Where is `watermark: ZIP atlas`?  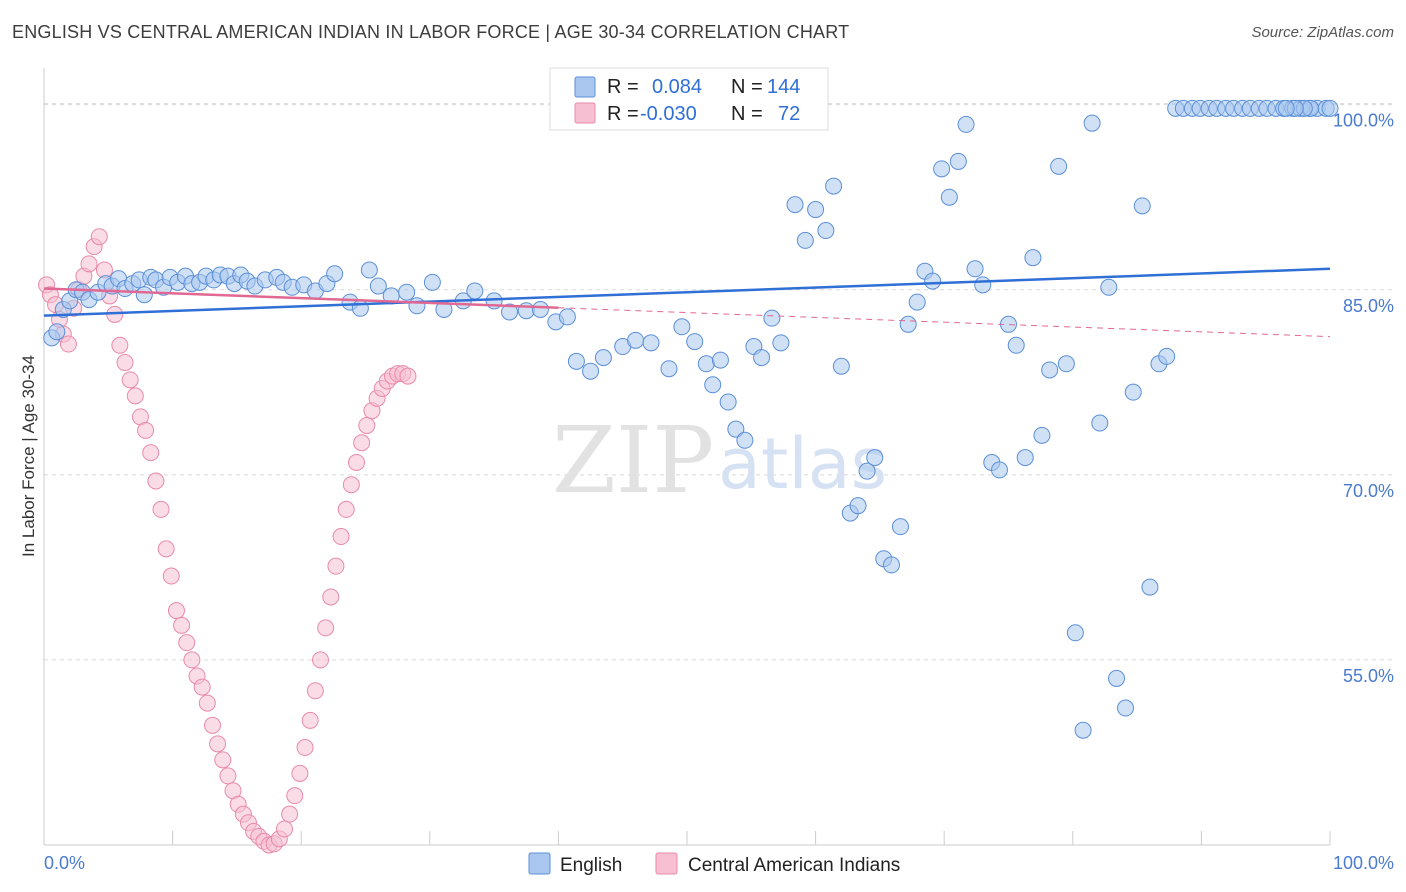 watermark: ZIP atlas is located at coordinates (719, 460).